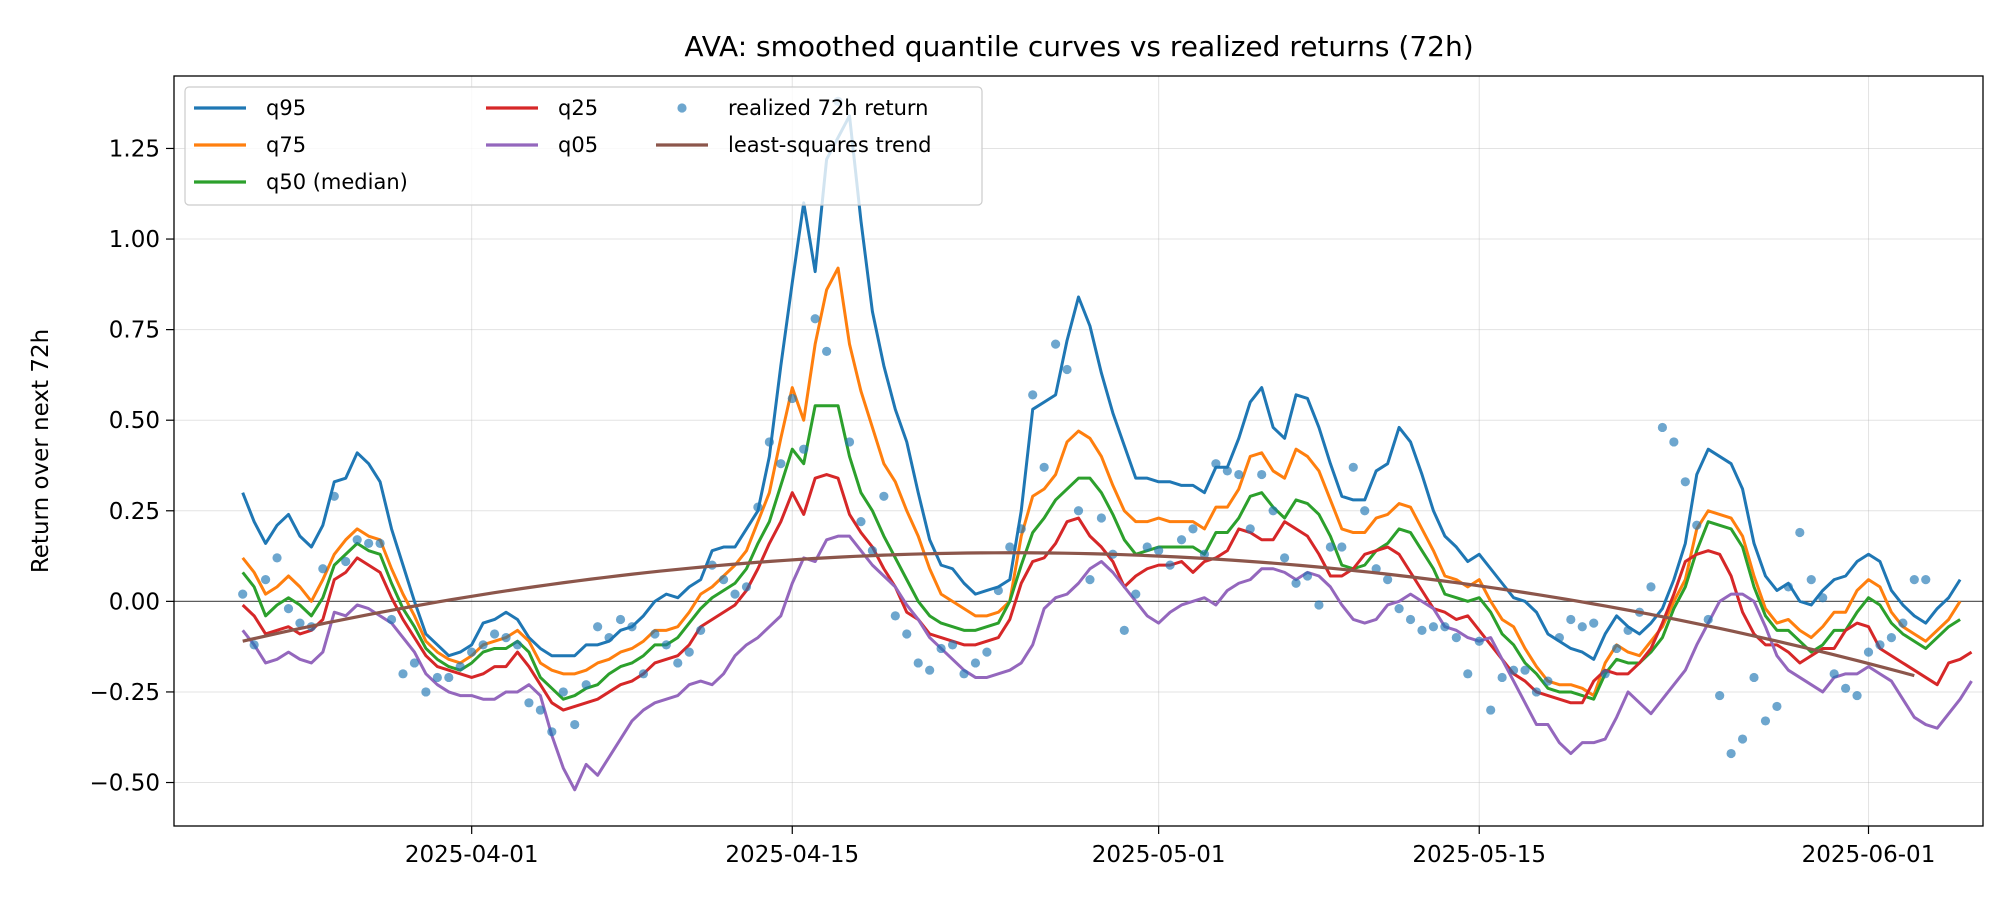 This screenshot has height=900, width=2000. I want to click on y-tick-label: 0.00, so click(134, 602).